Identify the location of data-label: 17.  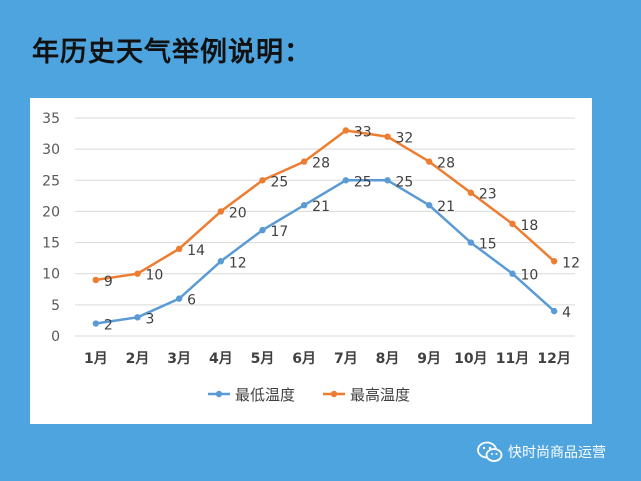
(280, 232).